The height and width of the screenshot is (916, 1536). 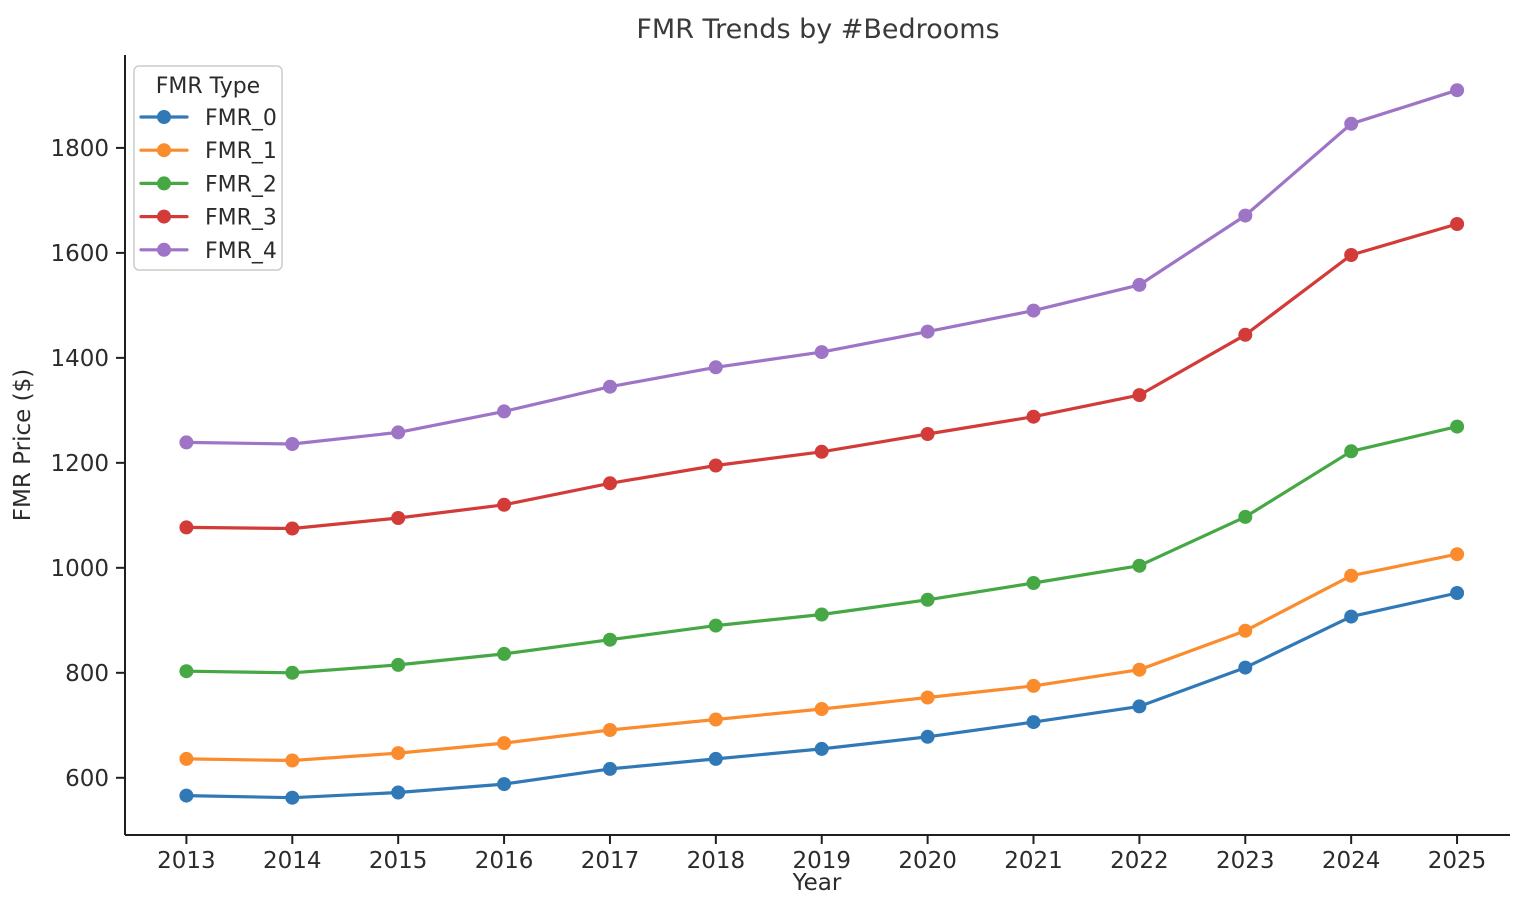 What do you see at coordinates (610, 483) in the screenshot?
I see `data-point-FMR_3-2017` at bounding box center [610, 483].